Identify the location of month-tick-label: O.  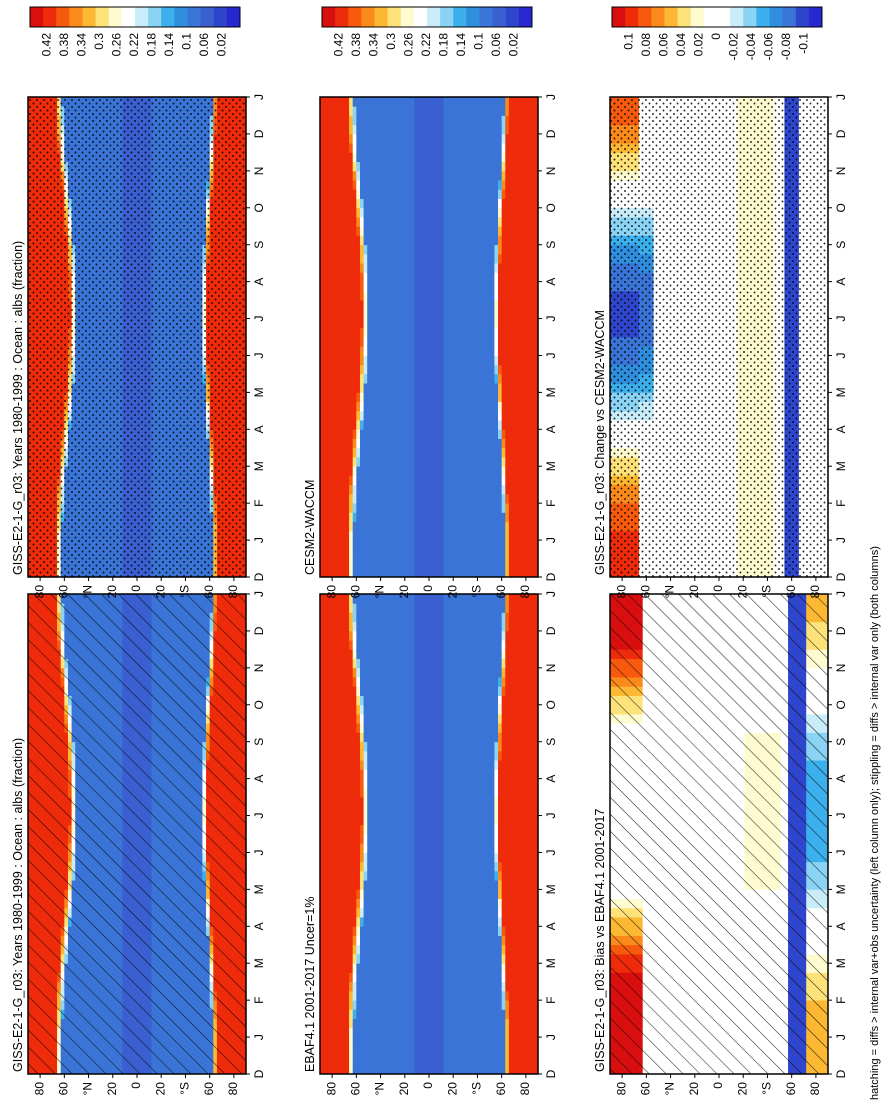
(259, 704).